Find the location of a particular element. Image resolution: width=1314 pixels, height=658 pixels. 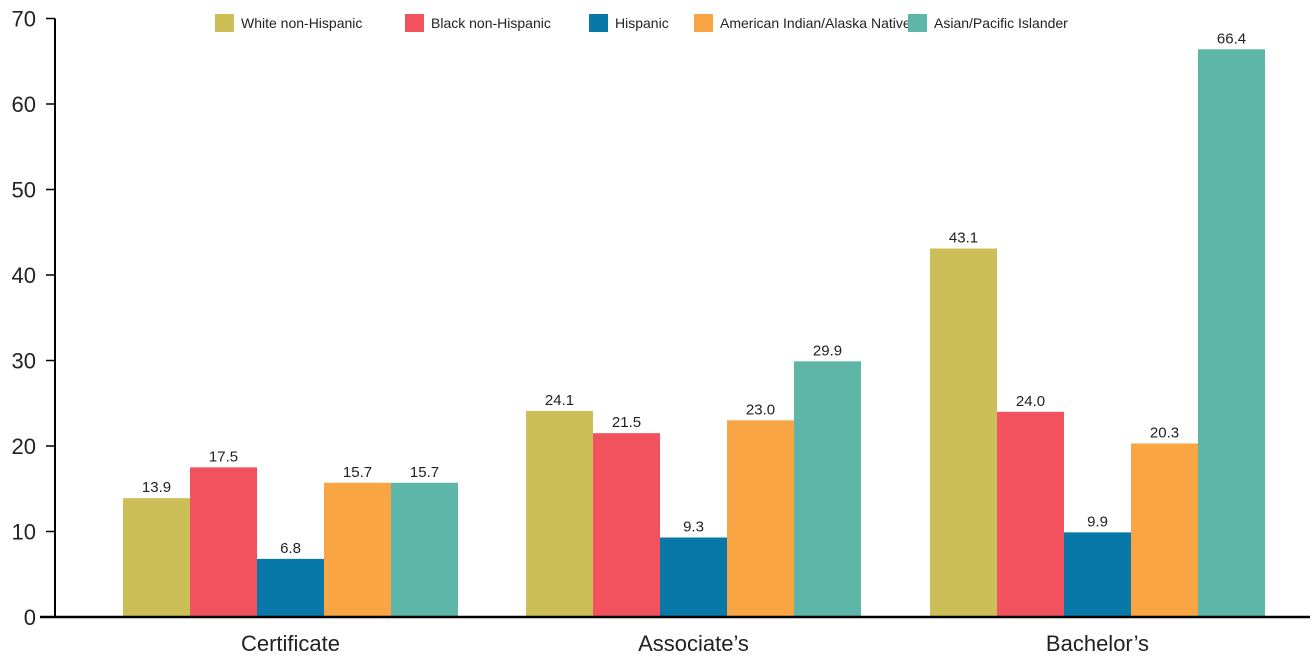

data-label: 29.9 is located at coordinates (827, 350).